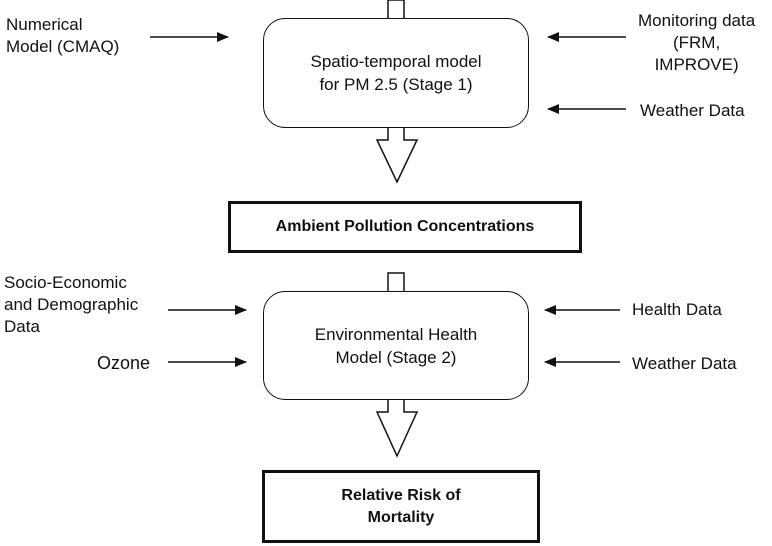  Describe the element at coordinates (397, 155) in the screenshot. I see `flow-arrow-stage1-to-concentrations` at that location.